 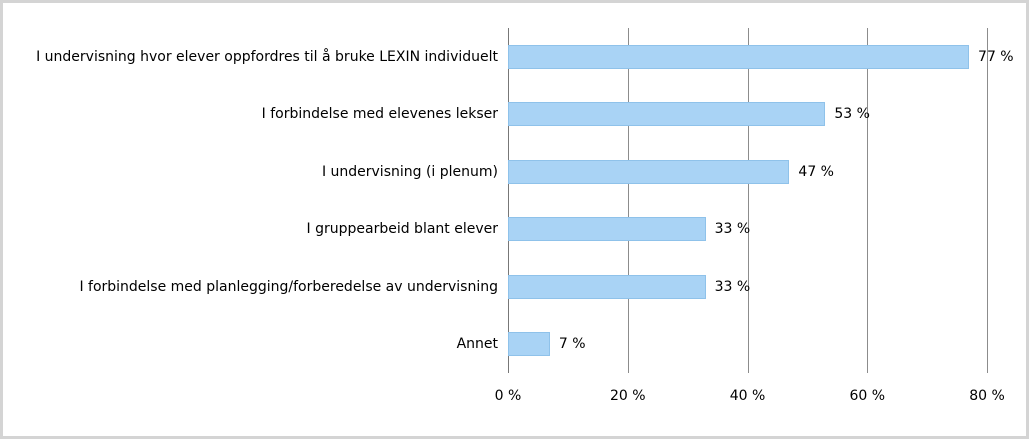 I want to click on value-label: 53 %, so click(x=852, y=114).